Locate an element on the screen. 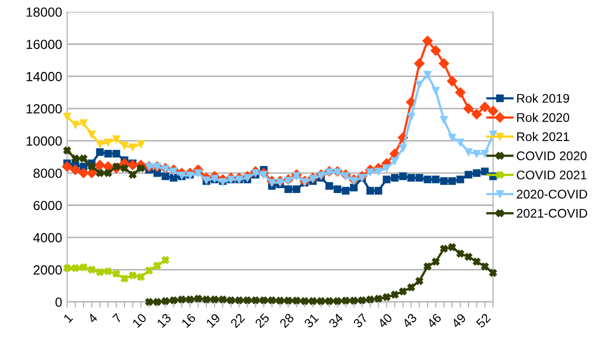  x-tick-label: 10 is located at coordinates (140, 320).